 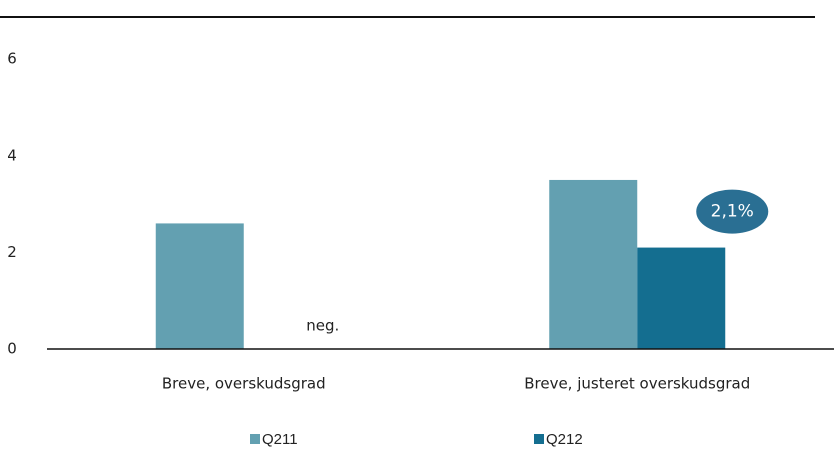 I want to click on value-label: 2,1%, so click(x=732, y=212).